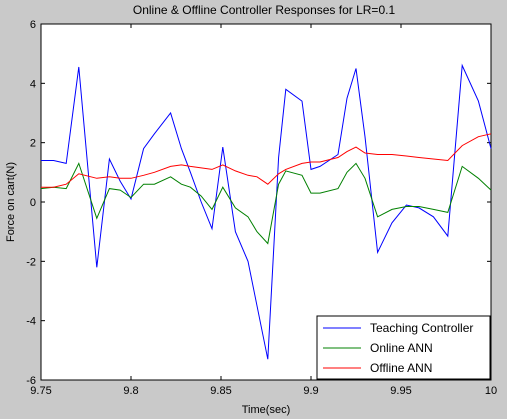  What do you see at coordinates (33, 203) in the screenshot?
I see `y-tick-label: 0` at bounding box center [33, 203].